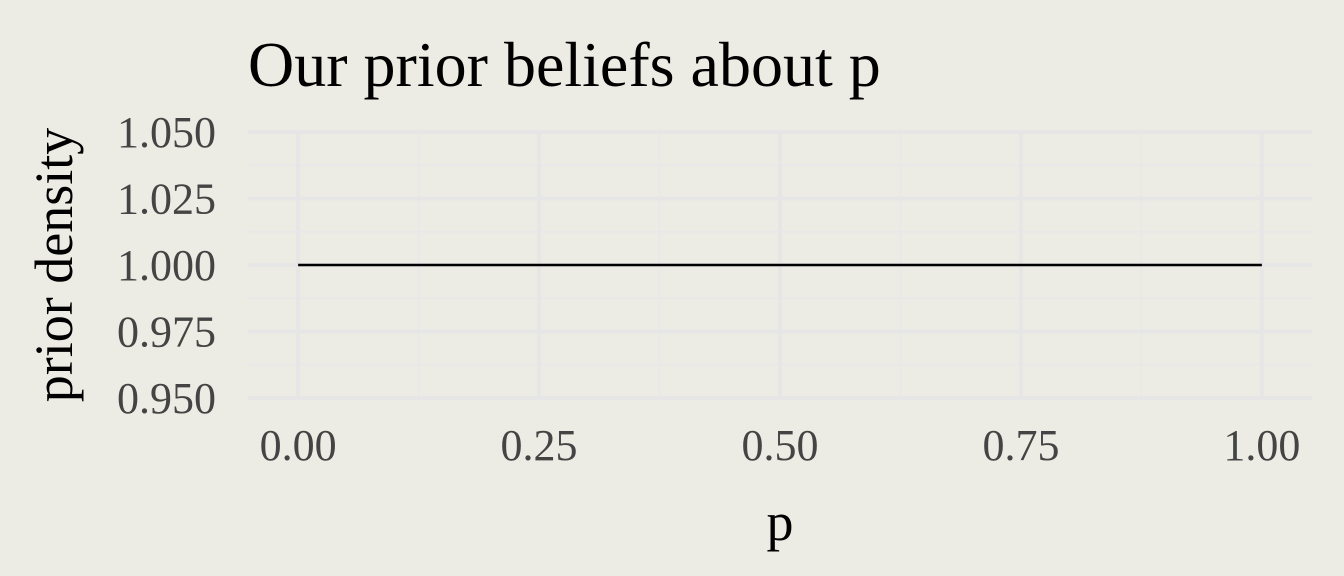 The width and height of the screenshot is (1344, 576). What do you see at coordinates (54, 265) in the screenshot?
I see `y-axis-title: prior density` at bounding box center [54, 265].